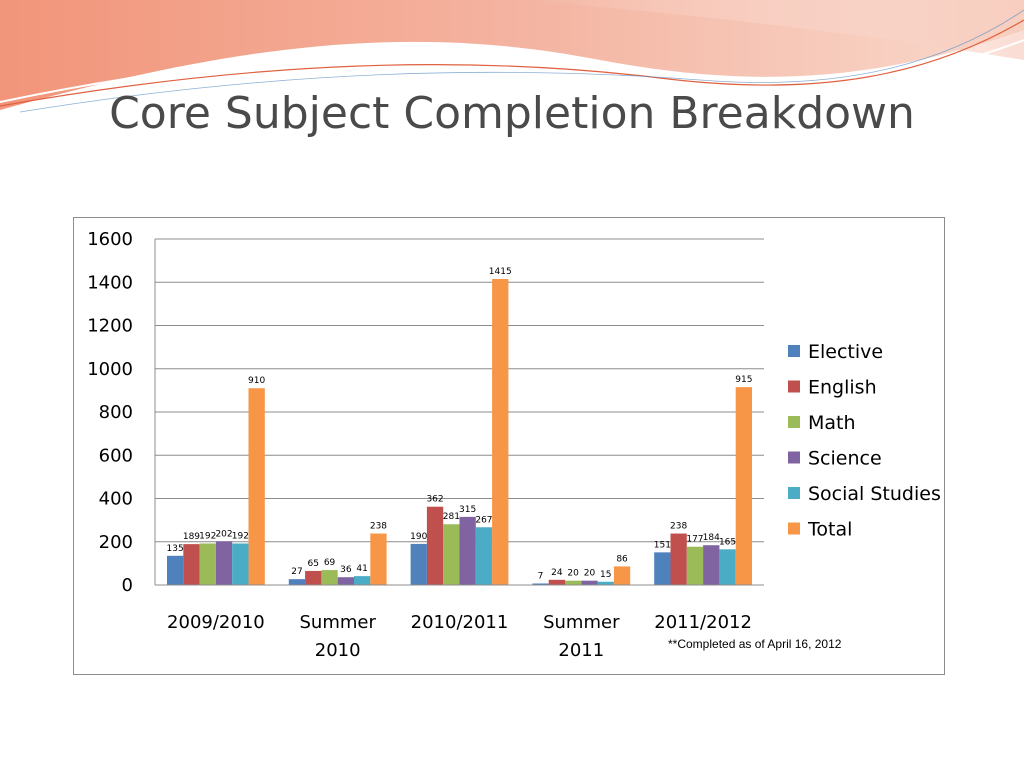 The height and width of the screenshot is (768, 1024). I want to click on y-tick-label: 400, so click(116, 499).